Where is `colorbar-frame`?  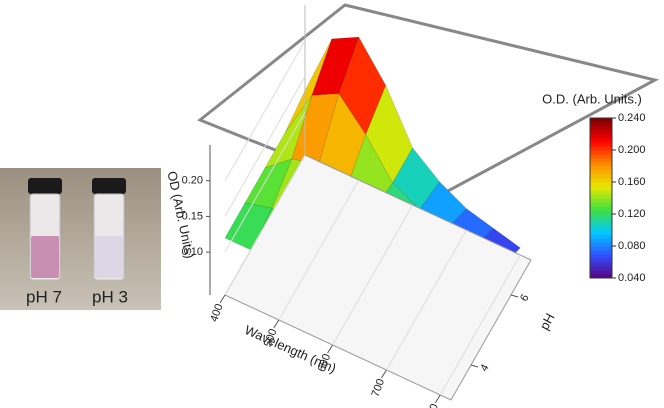
colorbar-frame is located at coordinates (601, 198).